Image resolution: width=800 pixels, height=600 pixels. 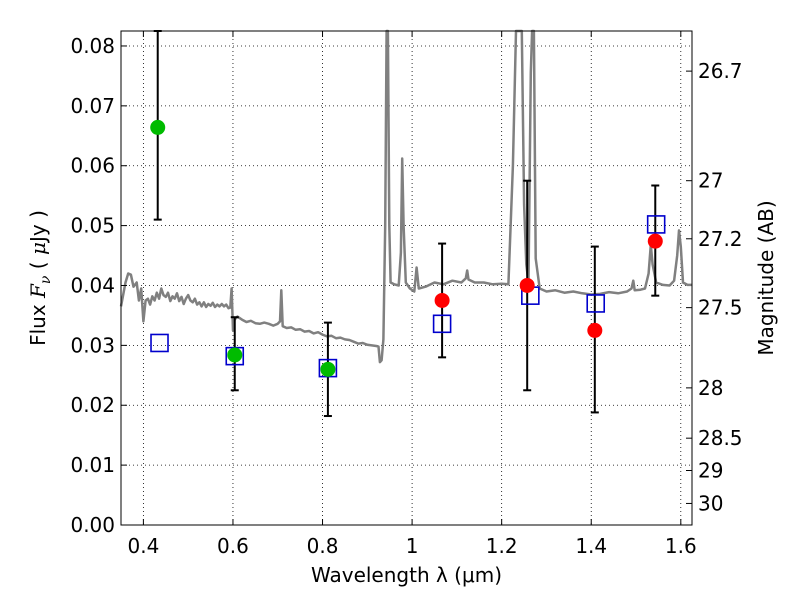 What do you see at coordinates (92, 285) in the screenshot?
I see `y-tick-label: 0.04` at bounding box center [92, 285].